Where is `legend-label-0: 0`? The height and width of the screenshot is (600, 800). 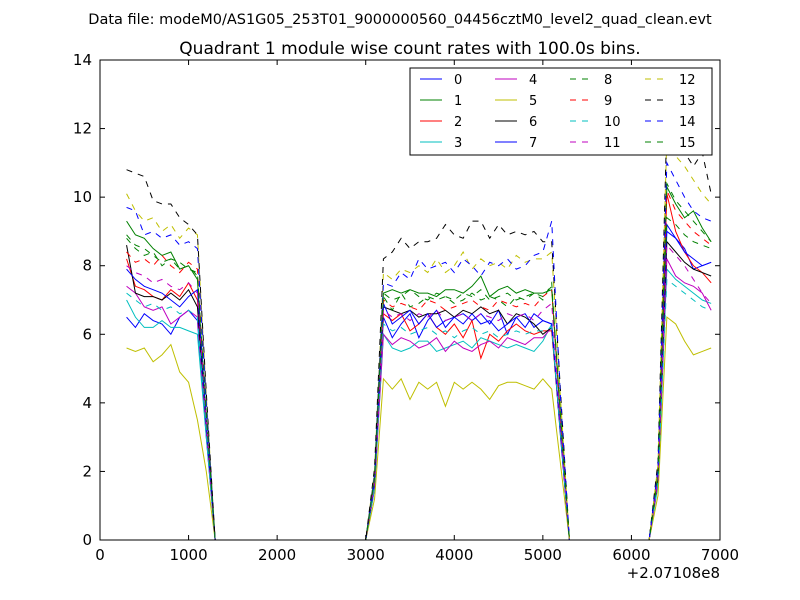
legend-label-0: 0 is located at coordinates (458, 80).